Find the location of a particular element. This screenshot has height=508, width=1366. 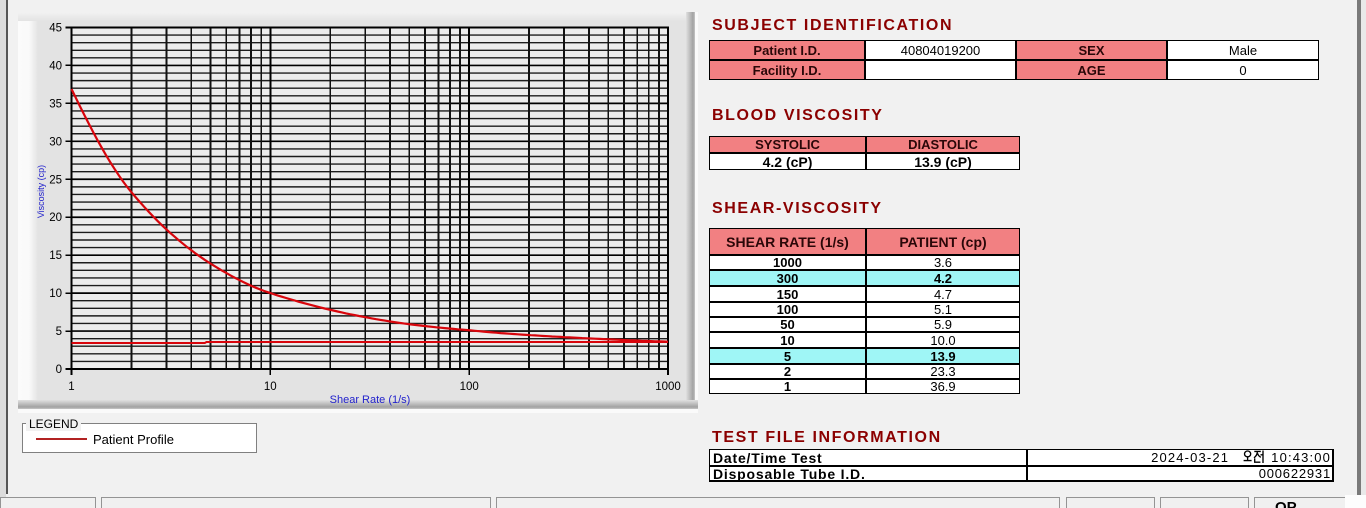

svg-text: 15 is located at coordinates (55, 256).